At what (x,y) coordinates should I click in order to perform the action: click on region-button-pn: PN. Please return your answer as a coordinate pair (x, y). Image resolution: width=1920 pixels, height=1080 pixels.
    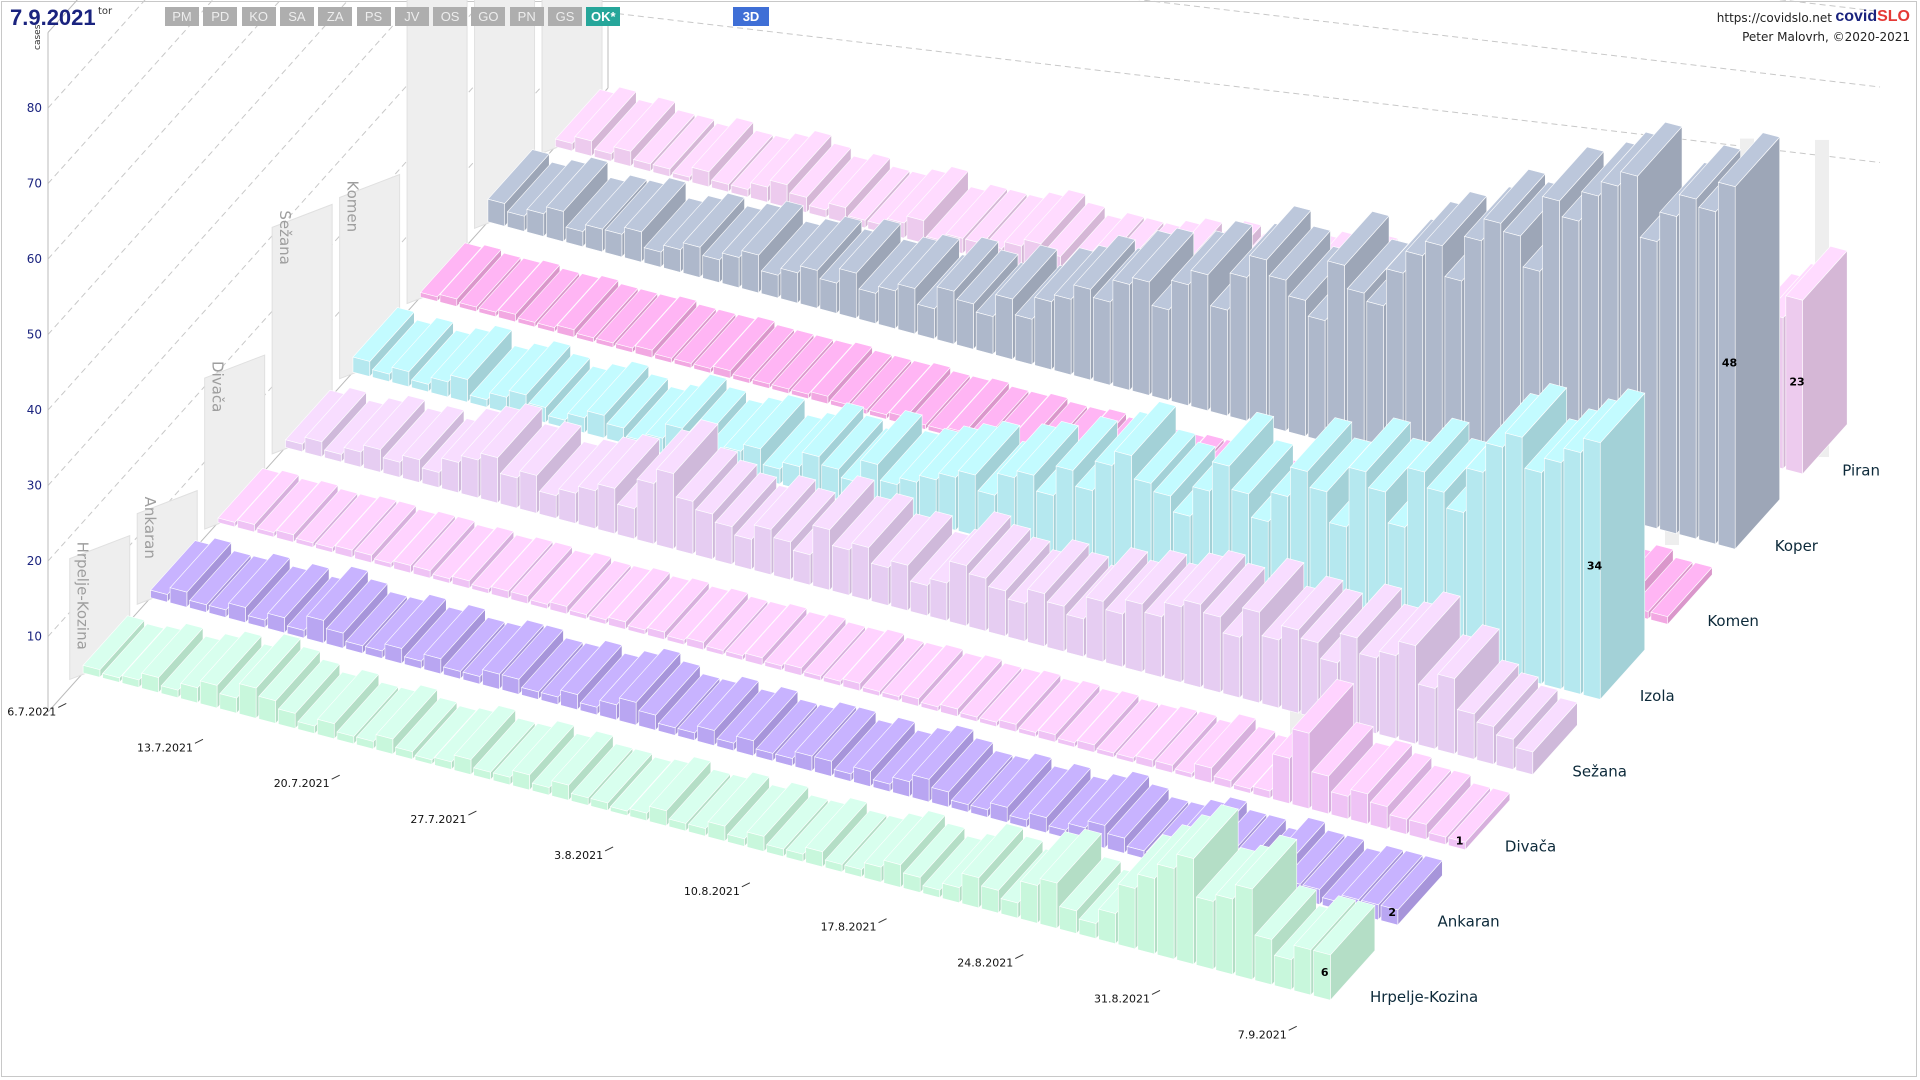
    Looking at the image, I should click on (526, 16).